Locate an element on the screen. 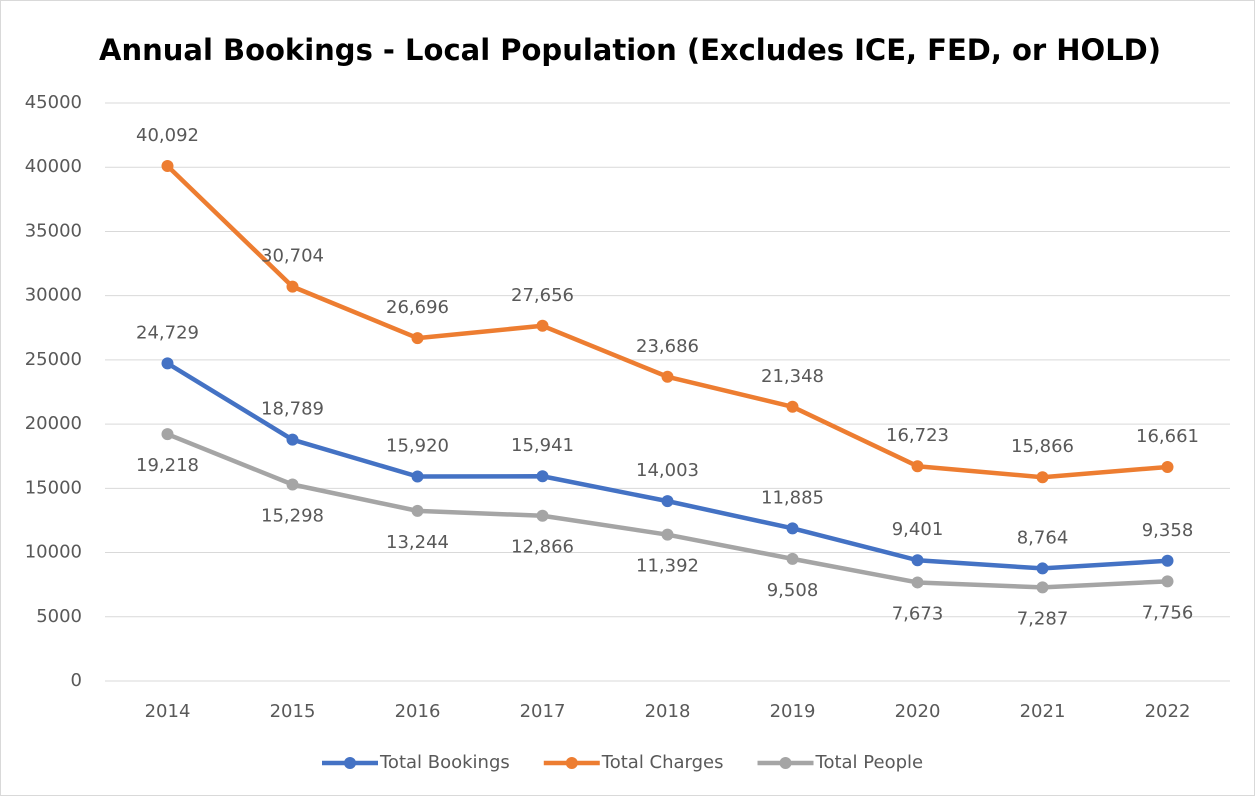  legend-label: Total Bookings is located at coordinates (444, 762).